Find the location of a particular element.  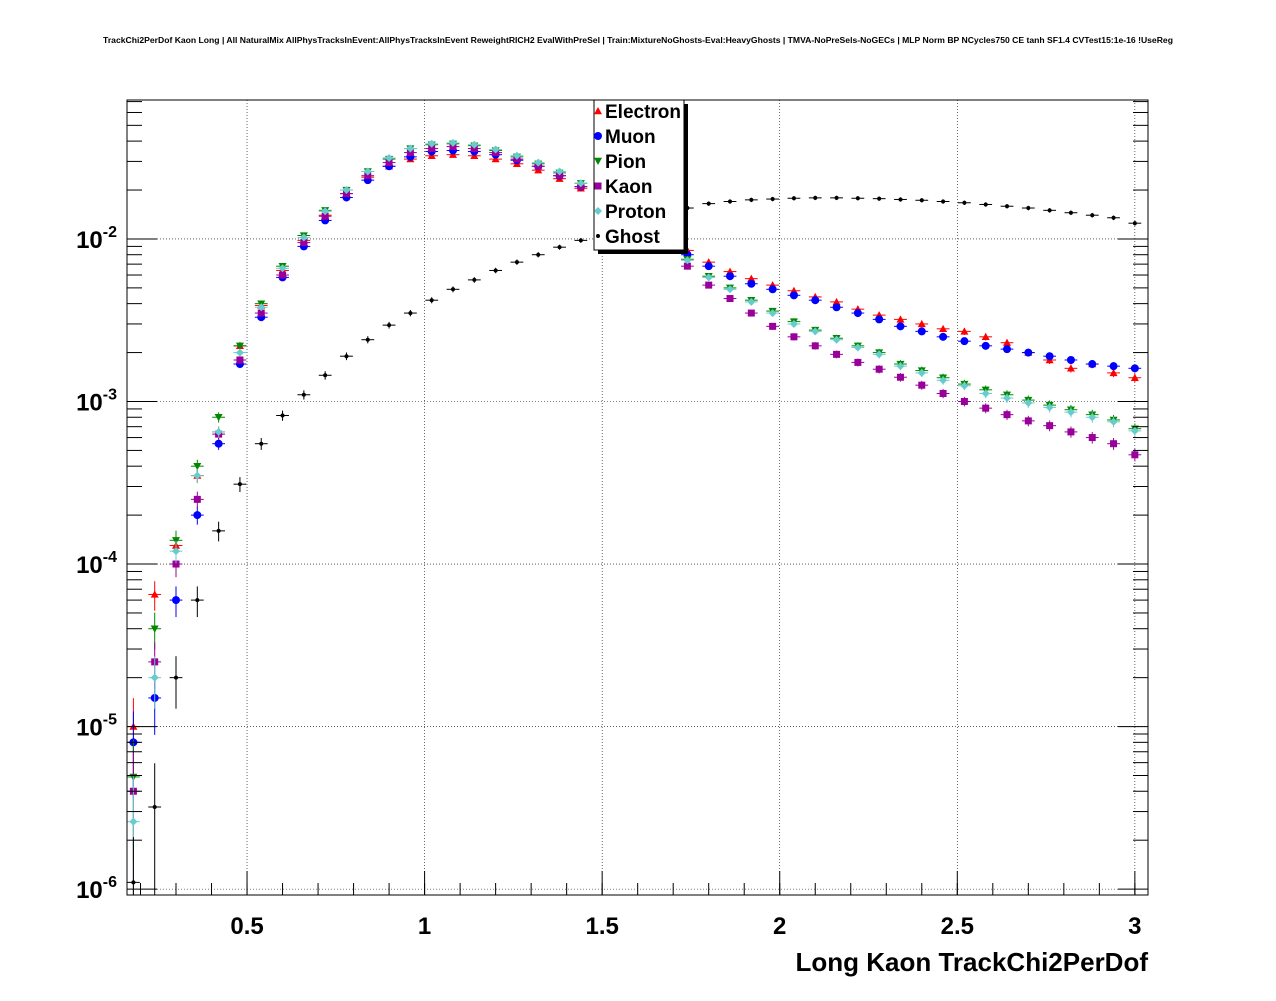

x-tick-label: 1.5 is located at coordinates (601, 926).